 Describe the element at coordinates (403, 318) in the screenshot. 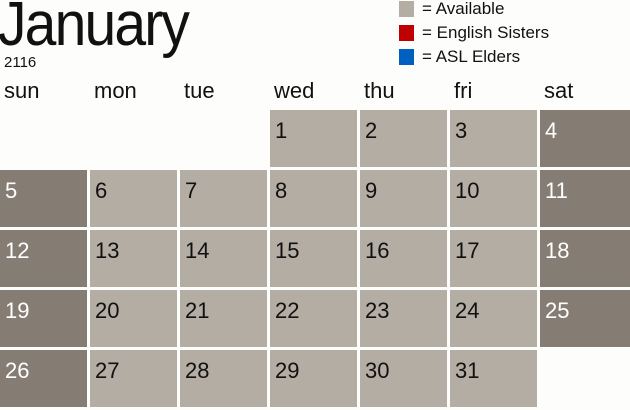

I see `day-cell-23: 23` at that location.